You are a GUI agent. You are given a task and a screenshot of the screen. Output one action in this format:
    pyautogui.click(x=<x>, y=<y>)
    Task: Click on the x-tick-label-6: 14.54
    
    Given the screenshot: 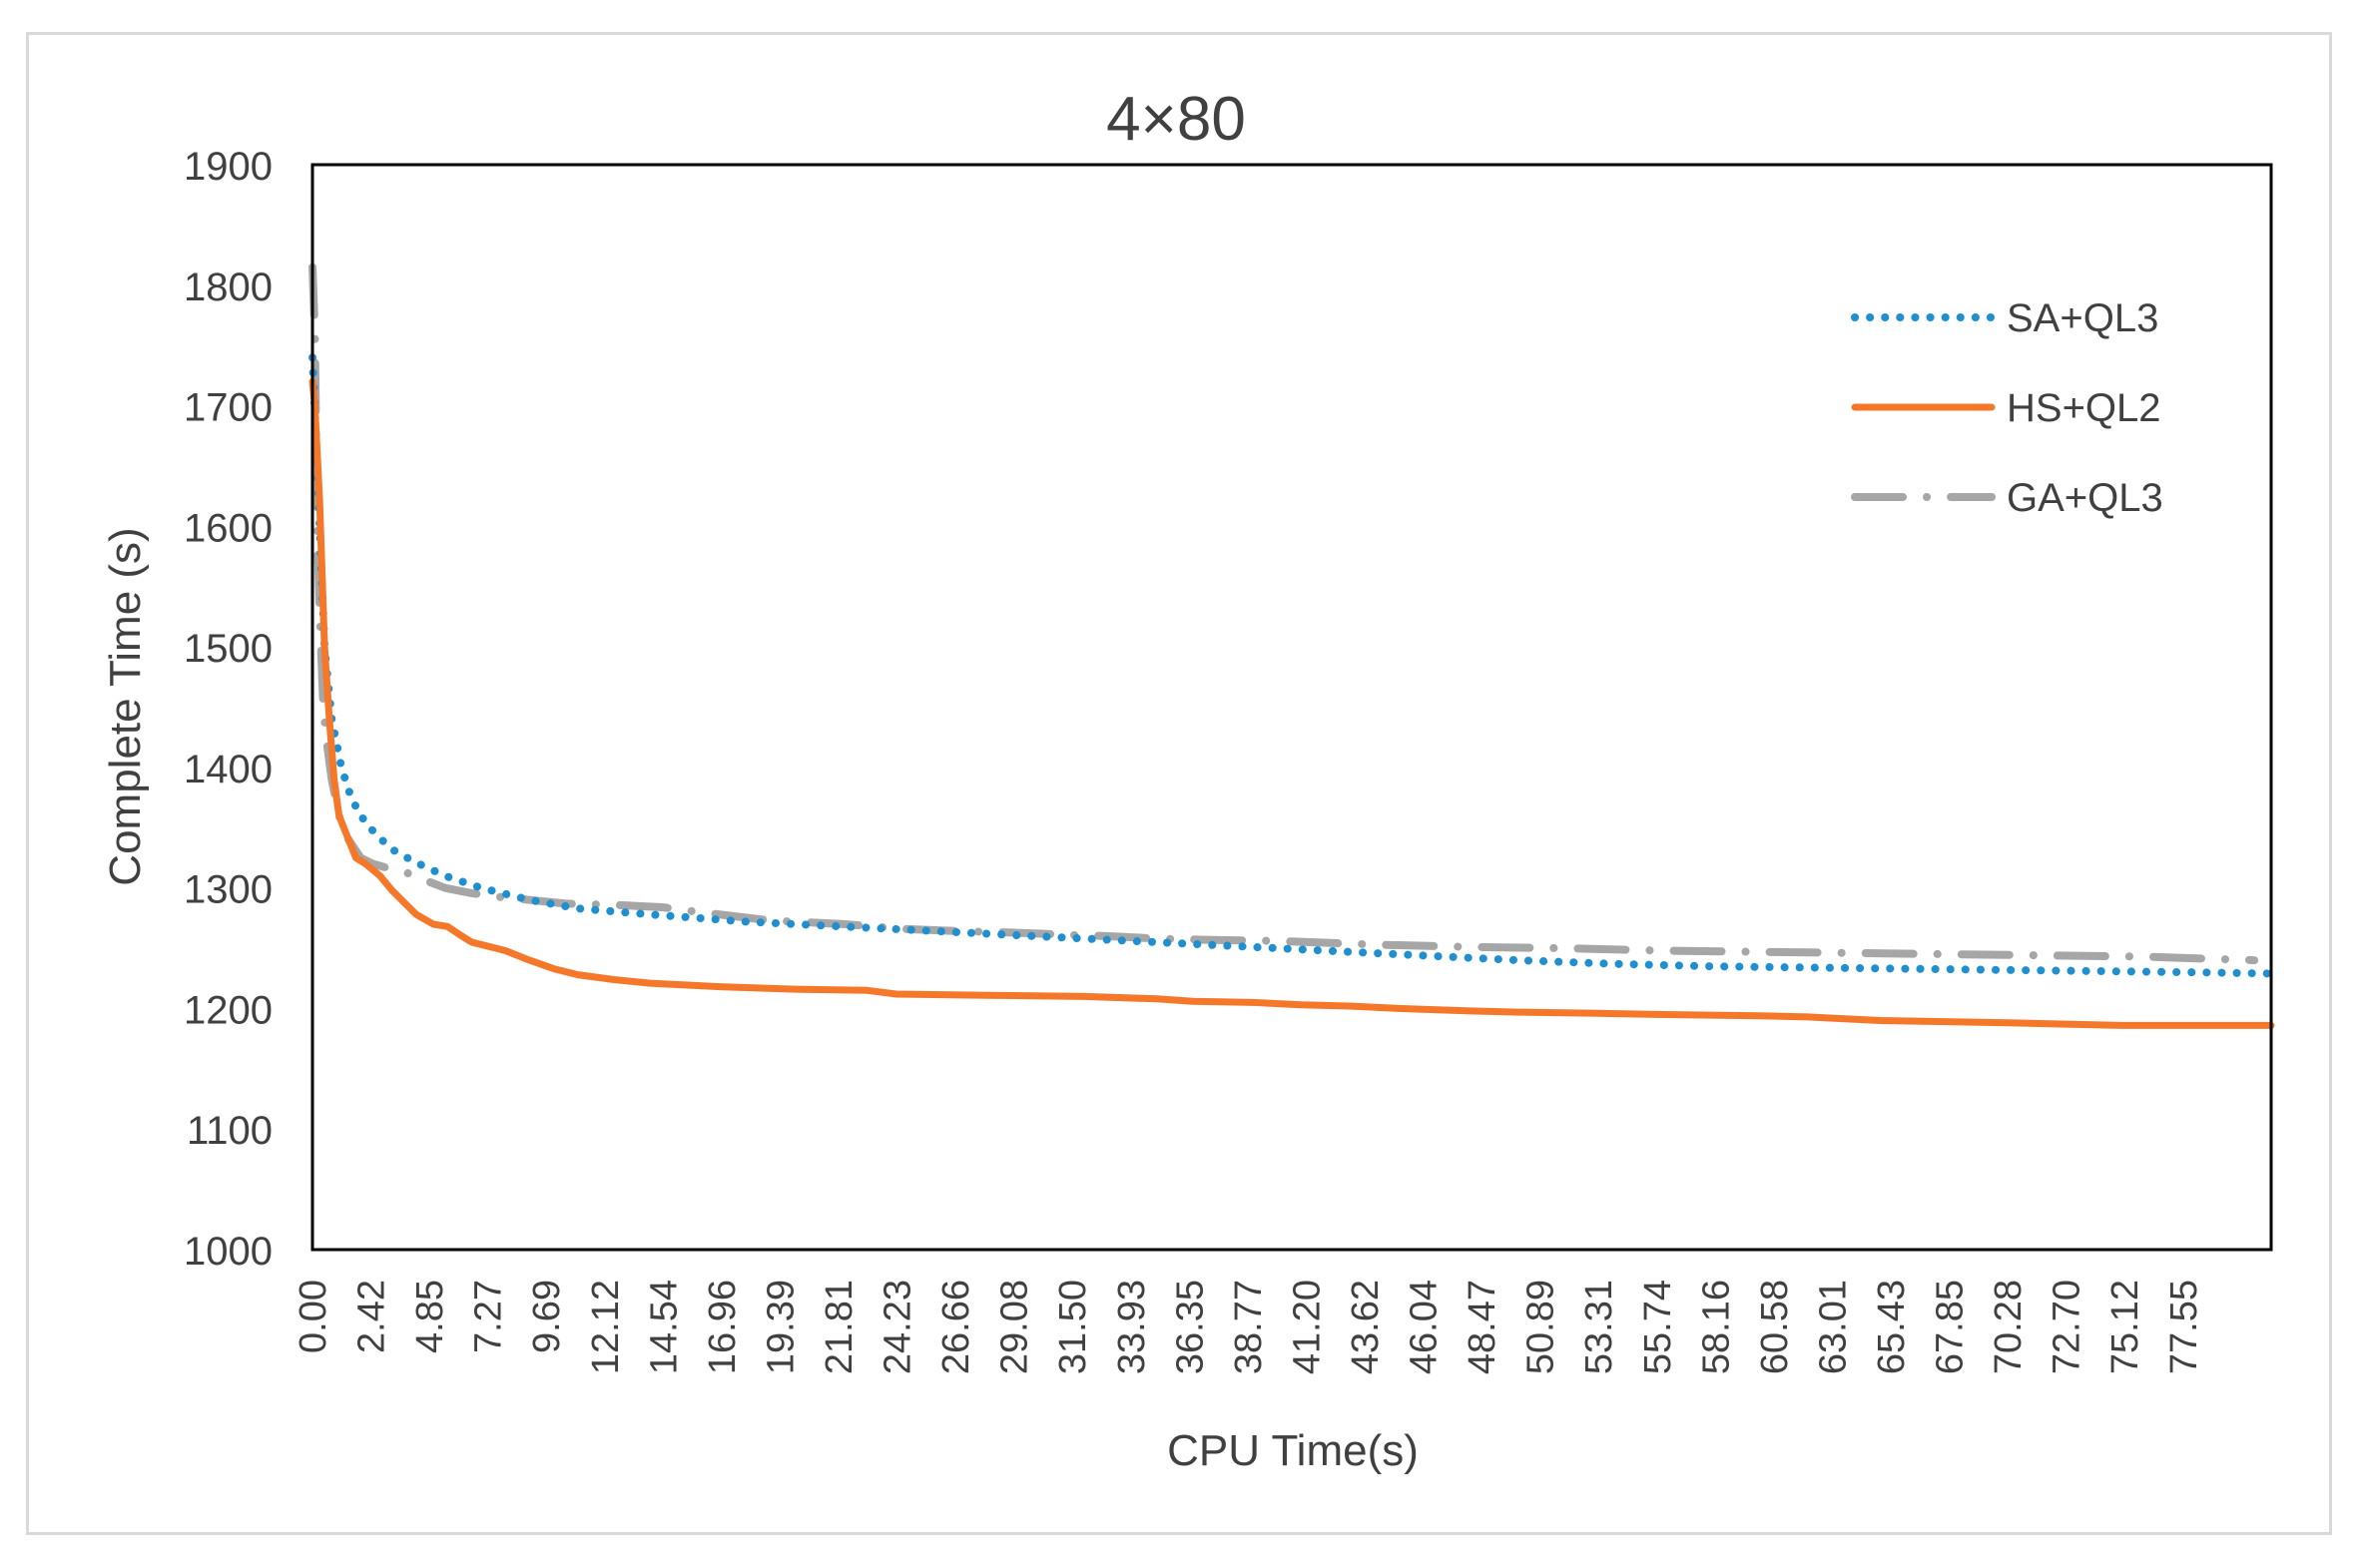 What is the action you would take?
    pyautogui.click(x=664, y=1327)
    